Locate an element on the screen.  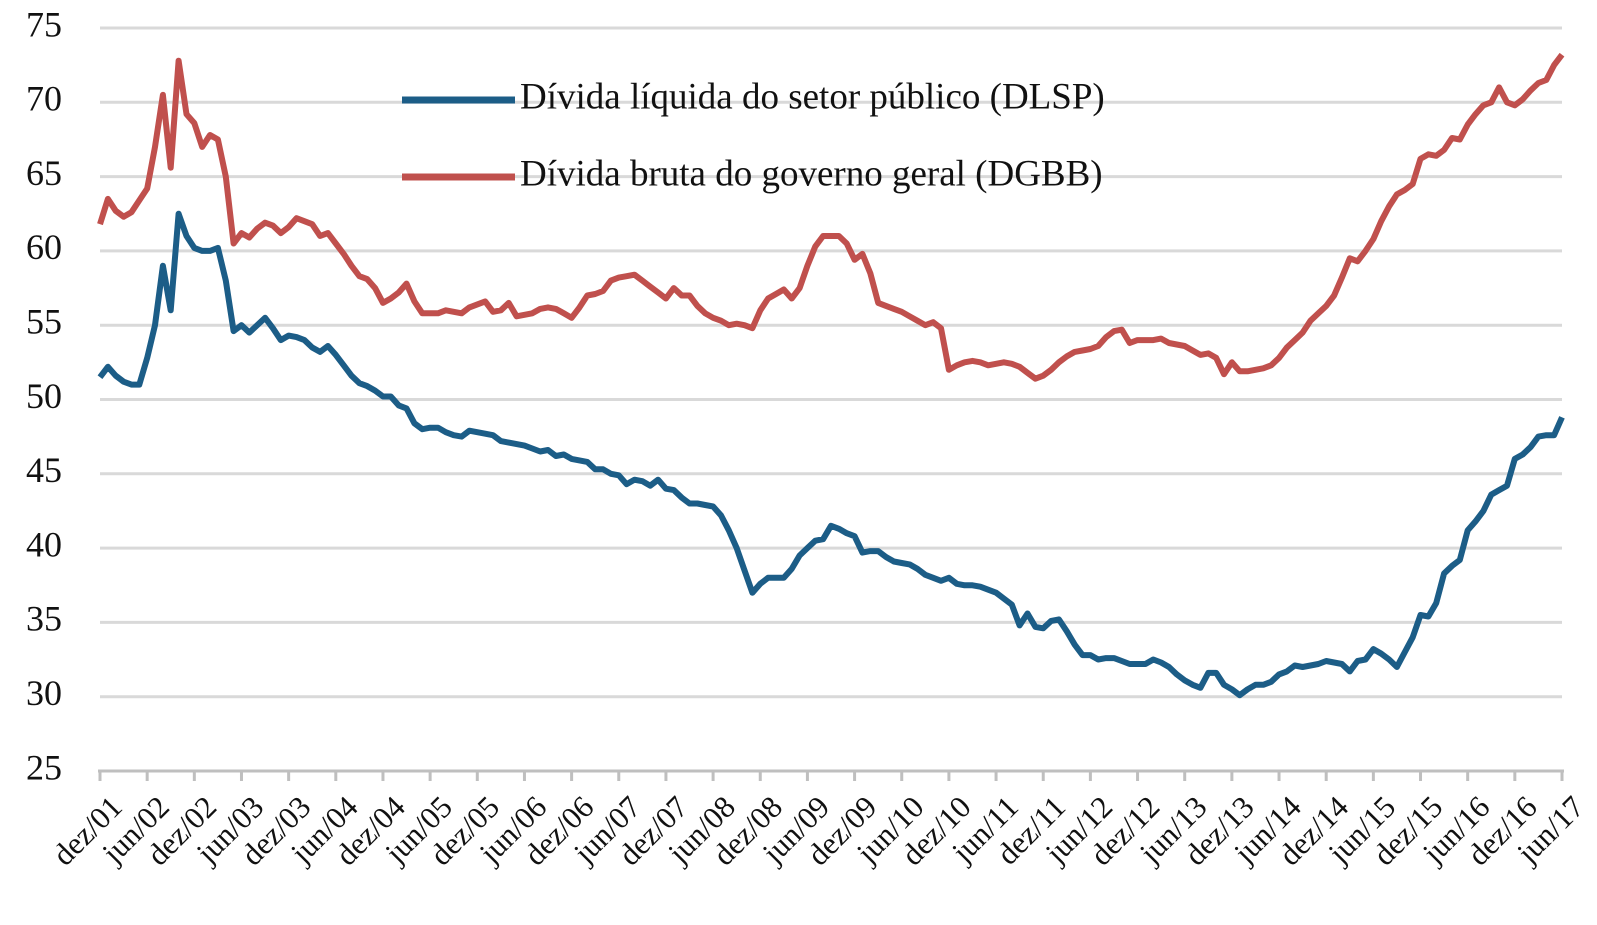
y-tick-label: 25 is located at coordinates (44, 767).